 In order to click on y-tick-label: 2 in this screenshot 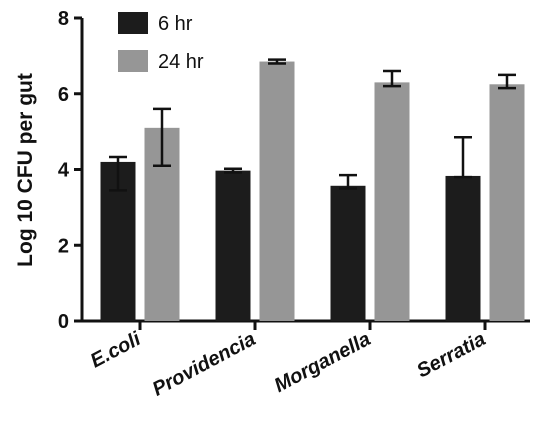, I will do `click(63, 246)`.